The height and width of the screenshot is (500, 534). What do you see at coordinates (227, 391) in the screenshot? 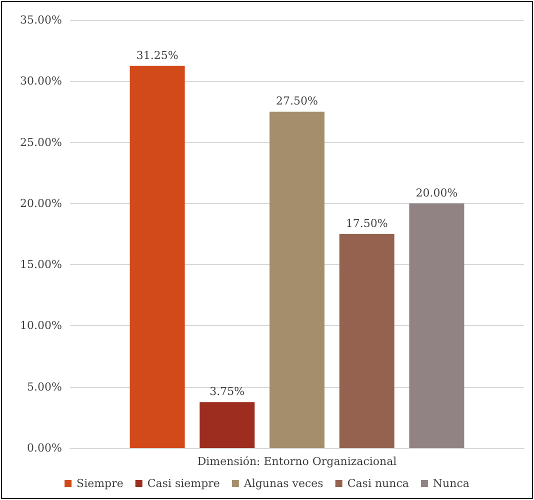
I see `data-label: 3.75%` at bounding box center [227, 391].